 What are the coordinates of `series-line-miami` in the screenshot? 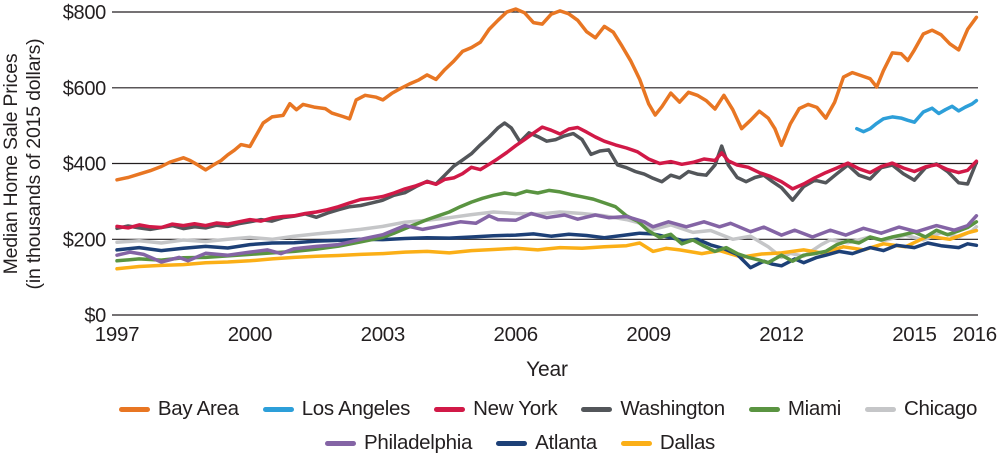 It's located at (547, 226).